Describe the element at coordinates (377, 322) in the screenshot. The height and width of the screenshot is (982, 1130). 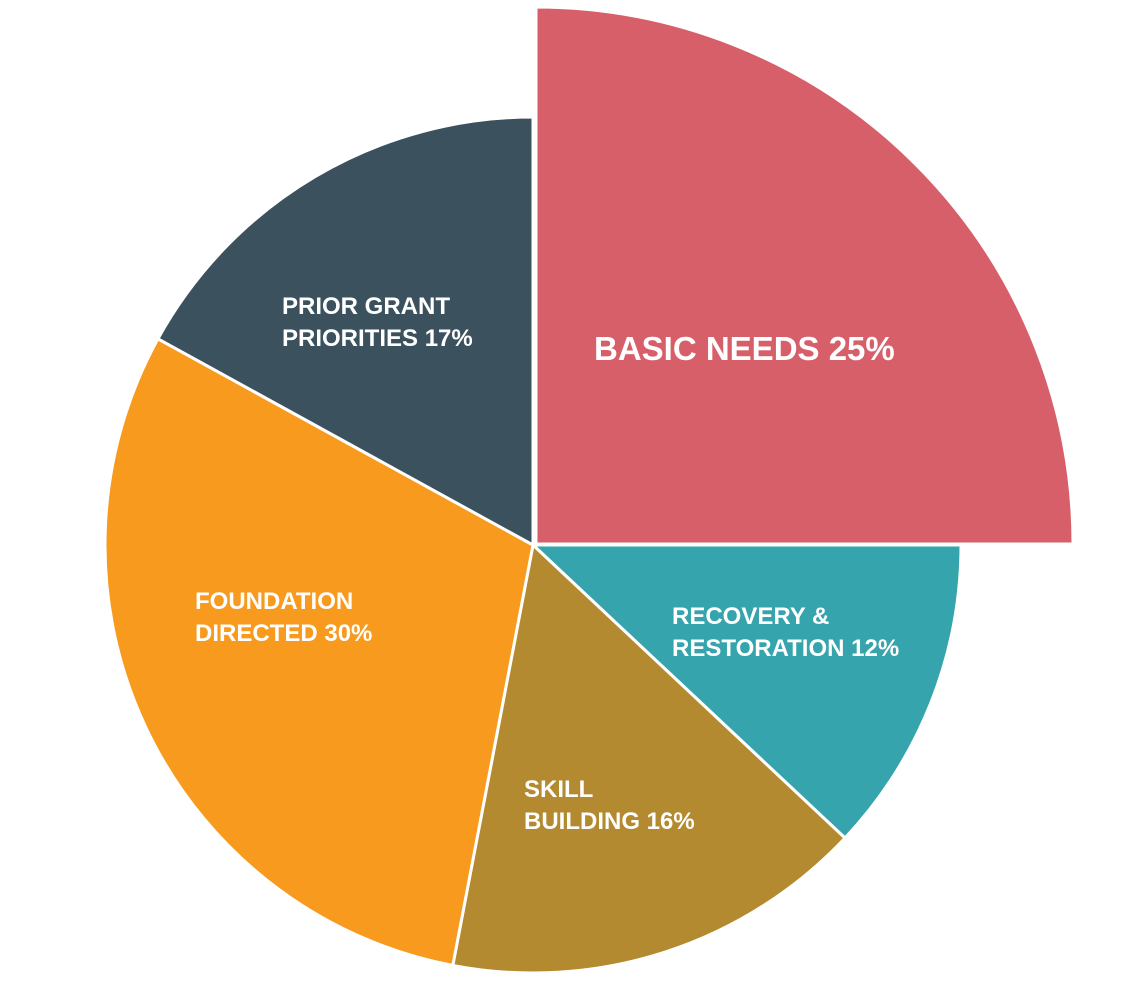
I see `slice-label-prior-grant-priorities: PRIOR GRANT PRIORITIES 17%` at that location.